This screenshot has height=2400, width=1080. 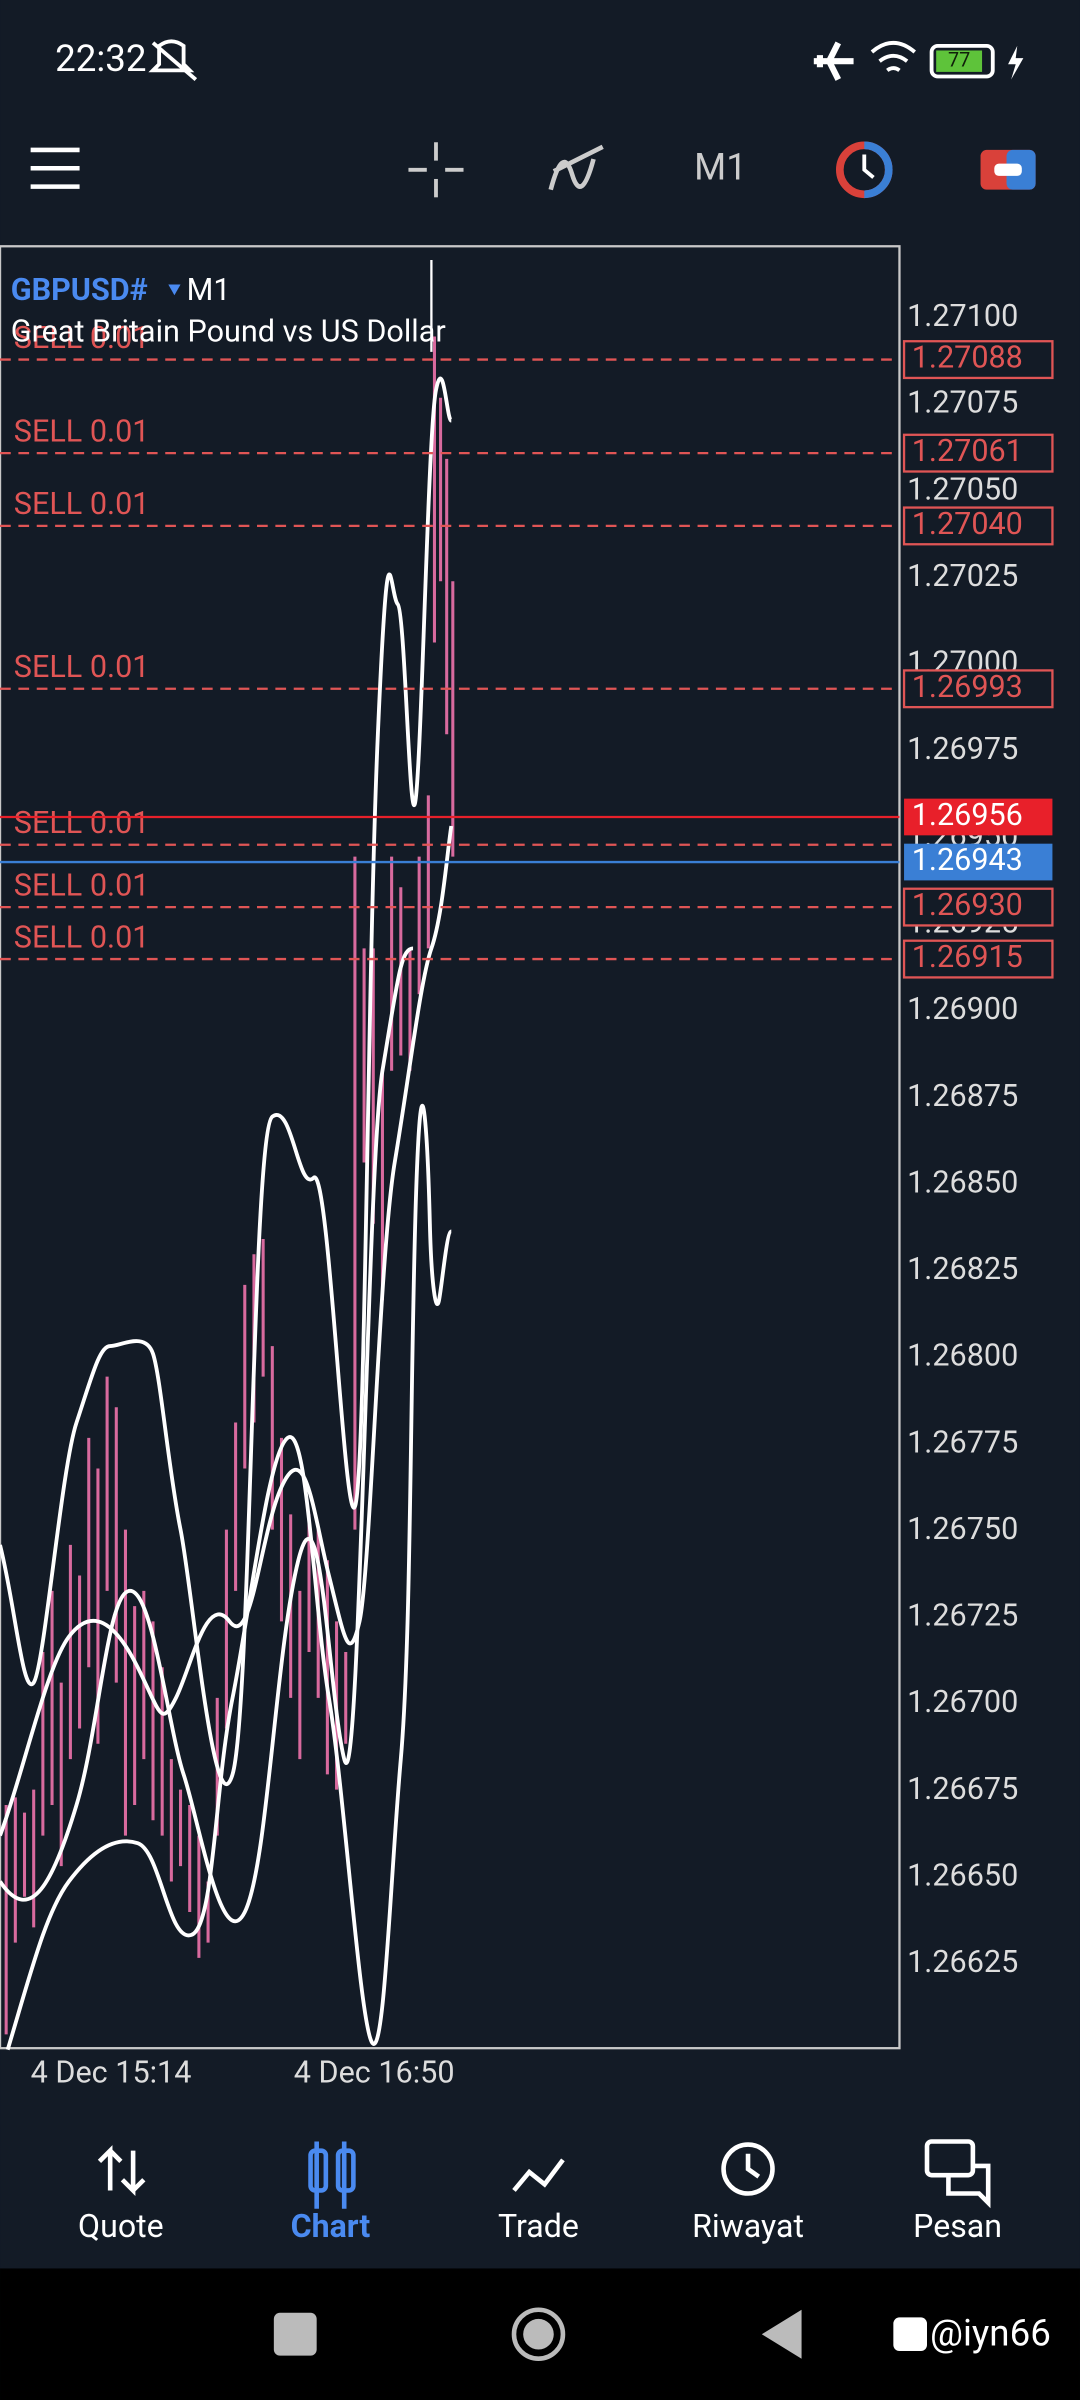 I want to click on home-button, so click(x=538, y=2334).